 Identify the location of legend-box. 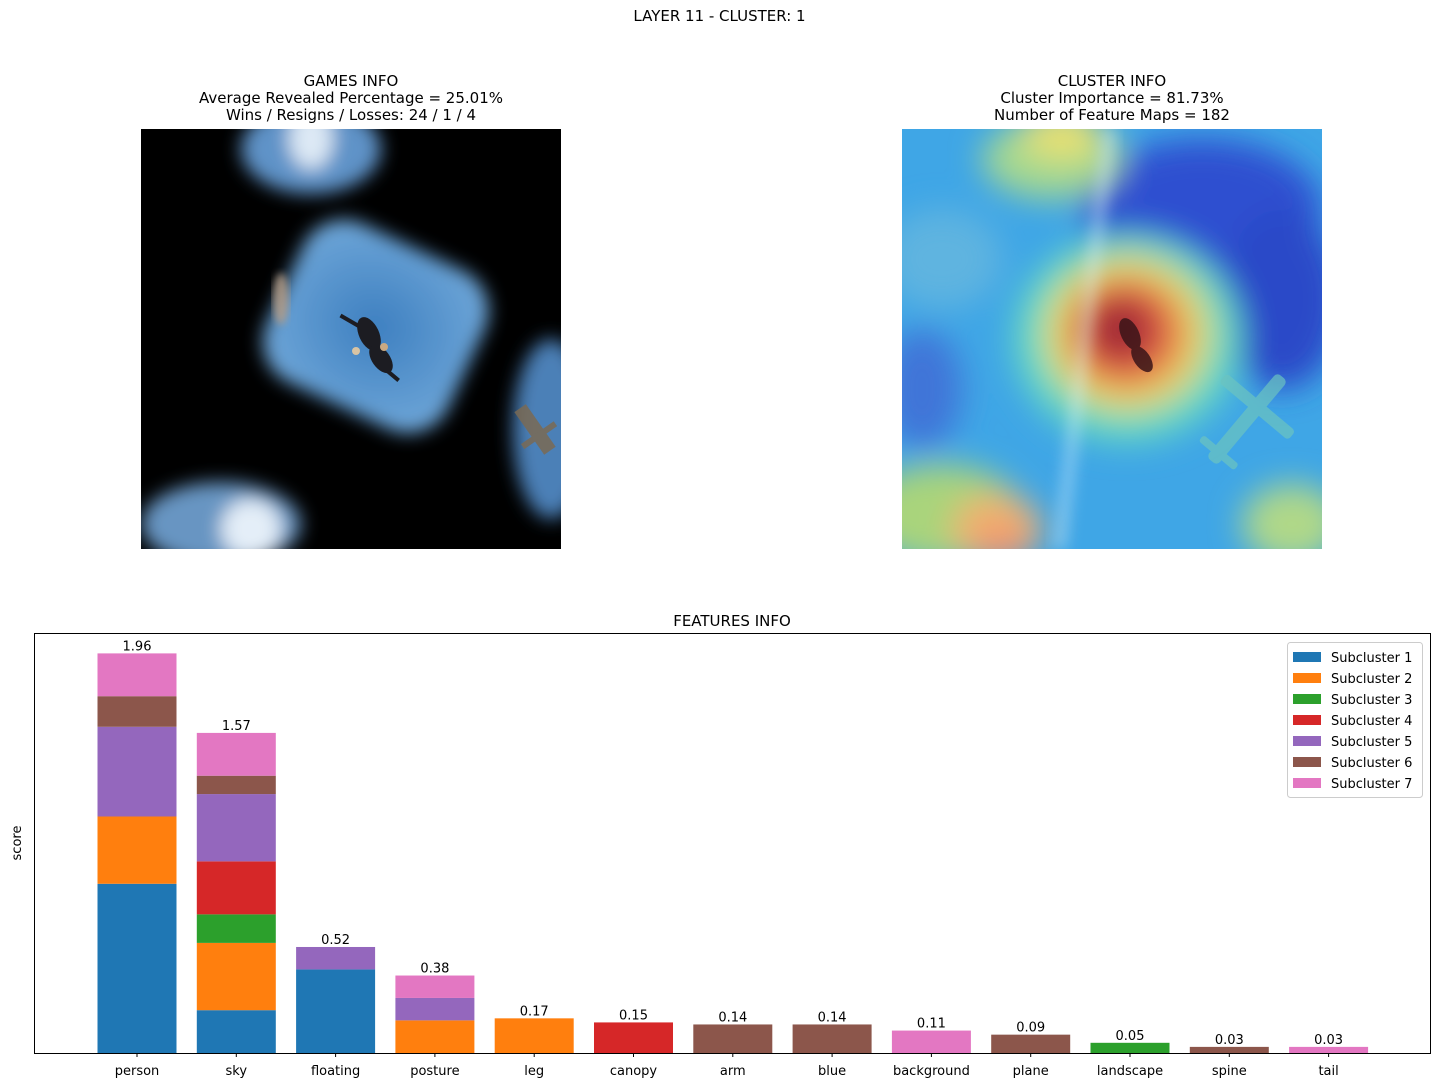
(1355, 720).